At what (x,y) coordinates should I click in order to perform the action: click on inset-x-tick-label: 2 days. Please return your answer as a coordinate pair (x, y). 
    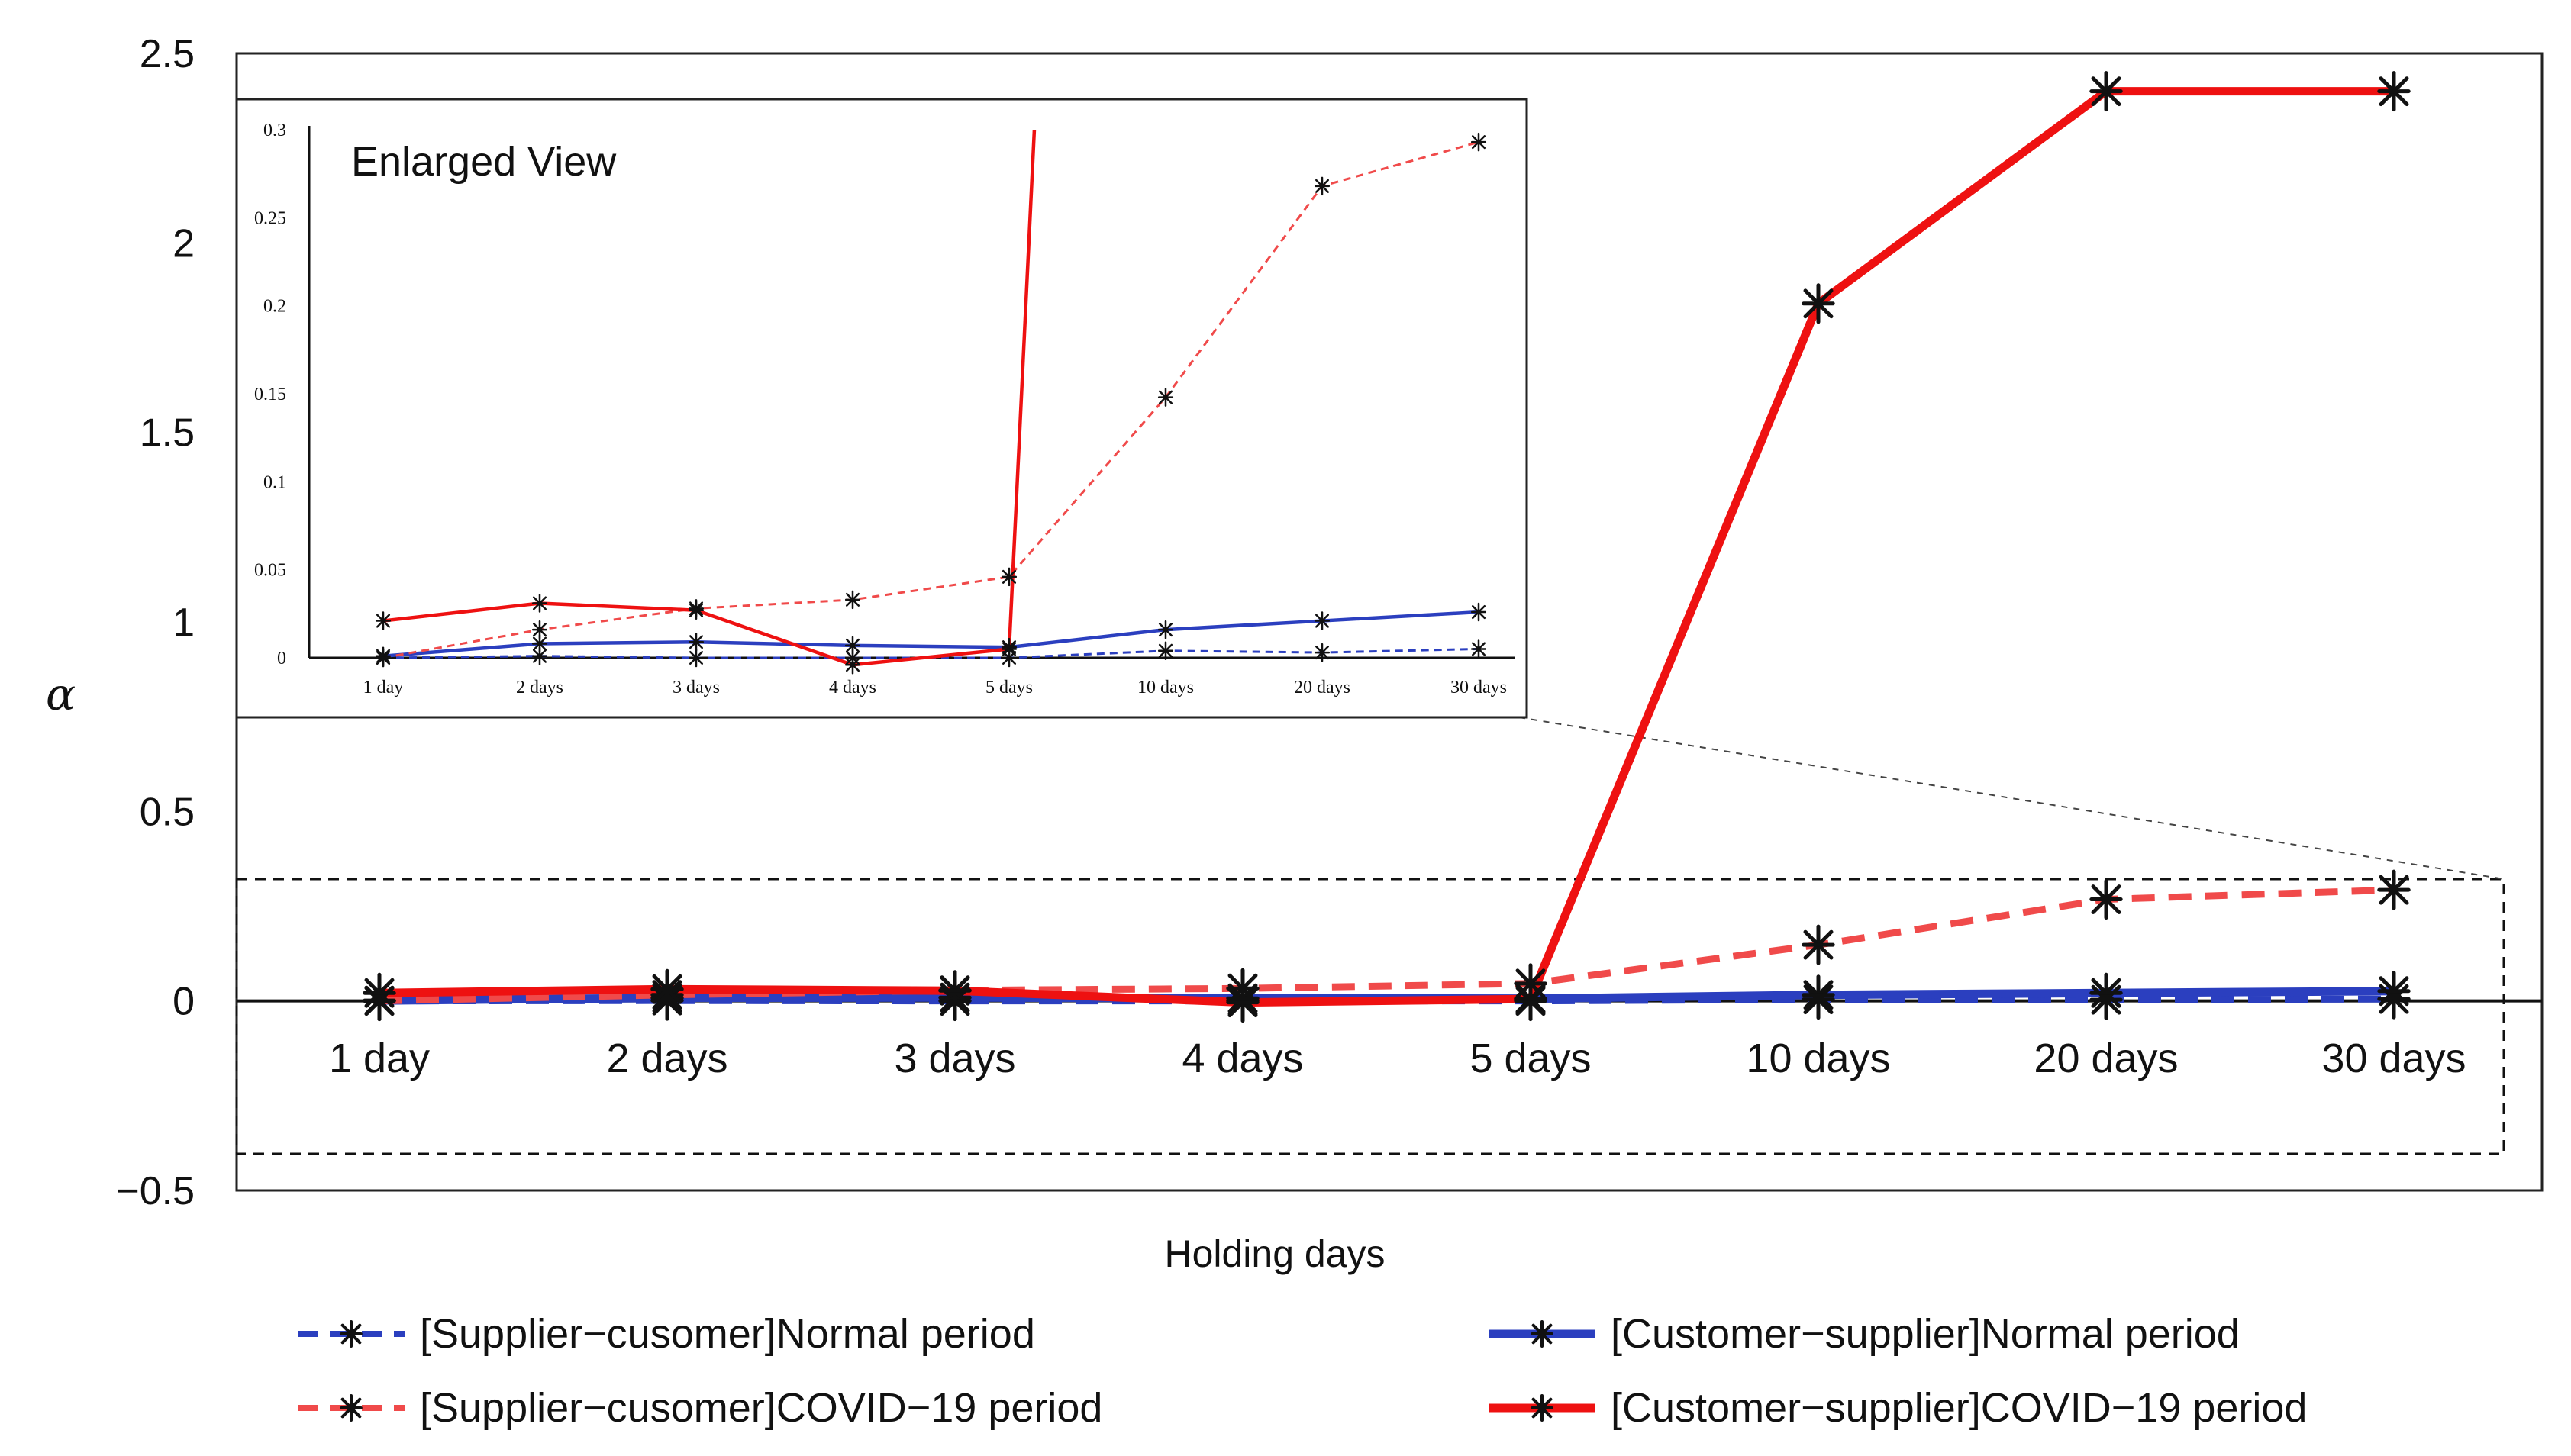
    Looking at the image, I should click on (539, 687).